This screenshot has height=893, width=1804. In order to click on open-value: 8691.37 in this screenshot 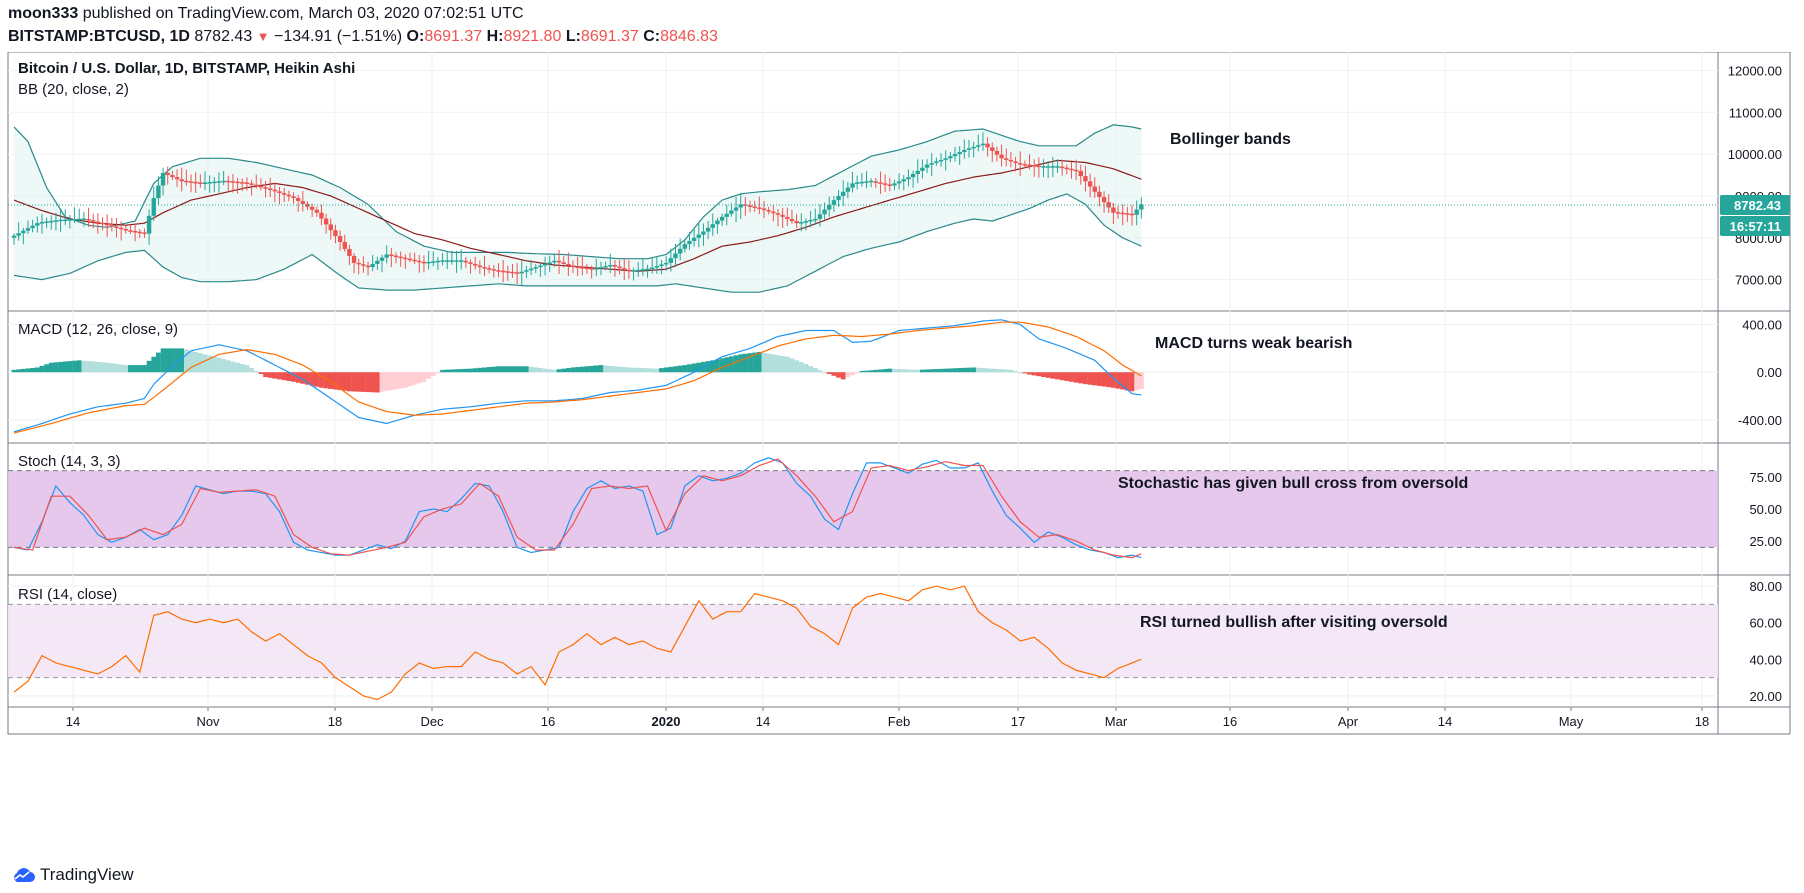, I will do `click(453, 36)`.